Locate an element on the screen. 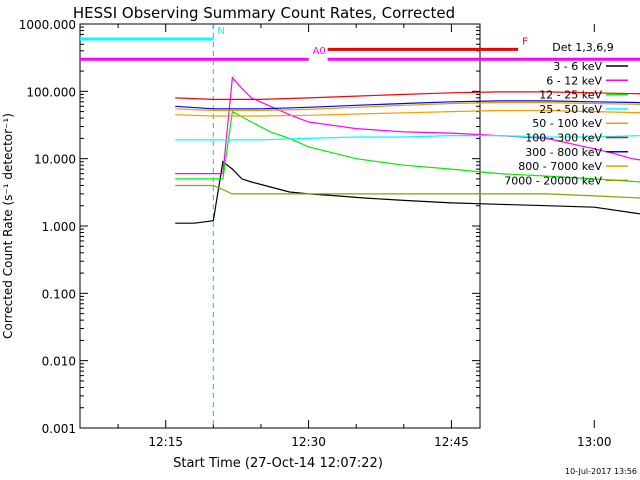 This screenshot has height=480, width=640. x-axis-label: Start Time (27-Oct-14 12:07:22) is located at coordinates (278, 463).